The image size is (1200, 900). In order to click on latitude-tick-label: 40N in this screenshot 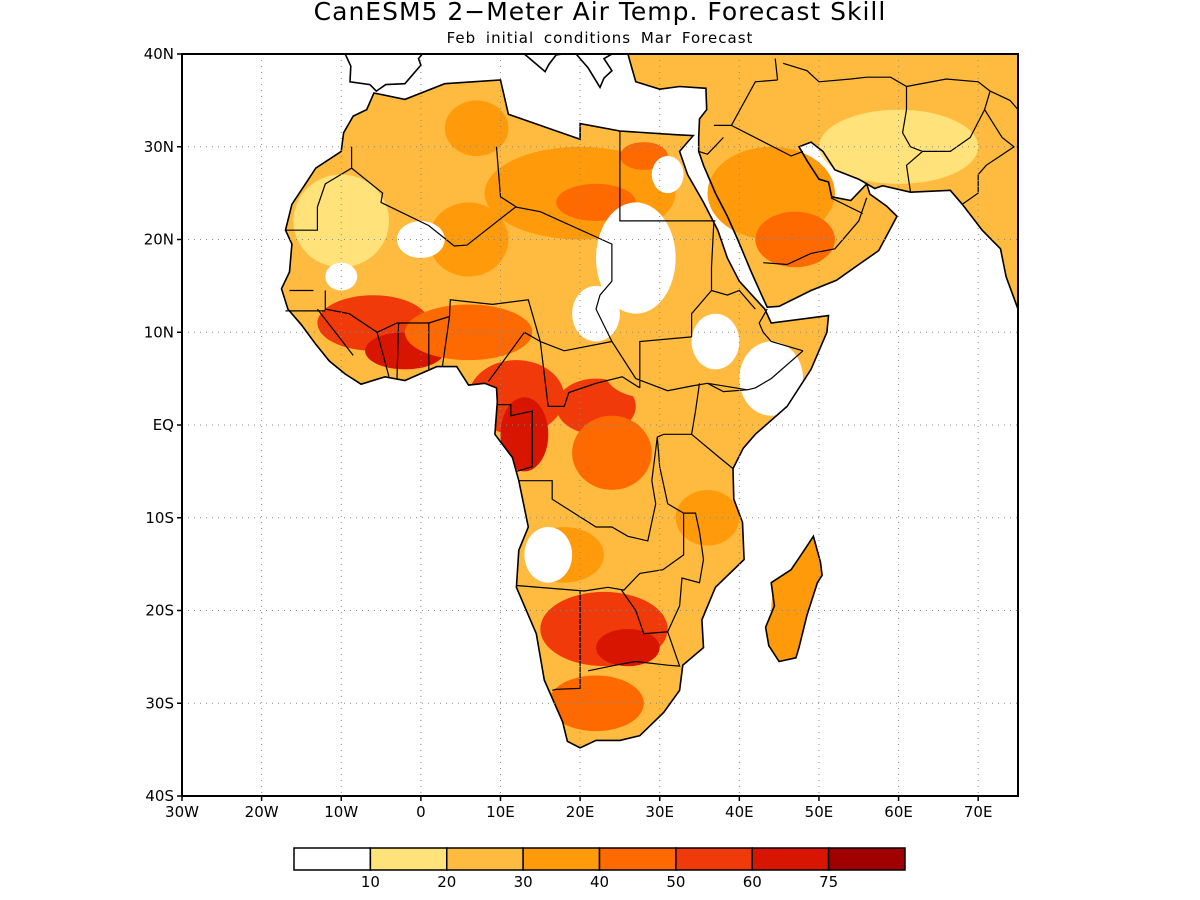, I will do `click(159, 54)`.